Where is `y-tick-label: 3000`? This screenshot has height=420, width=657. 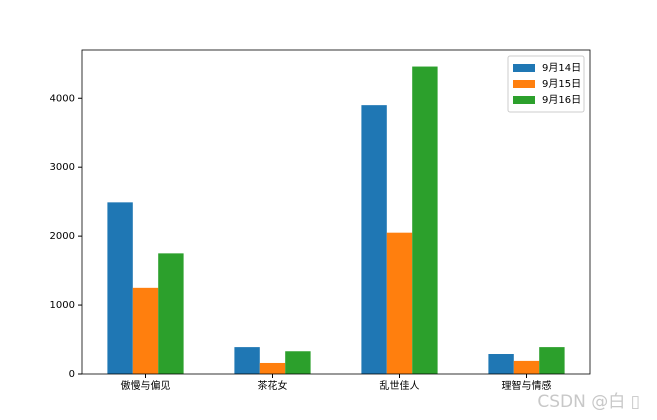
y-tick-label: 3000 is located at coordinates (62, 167).